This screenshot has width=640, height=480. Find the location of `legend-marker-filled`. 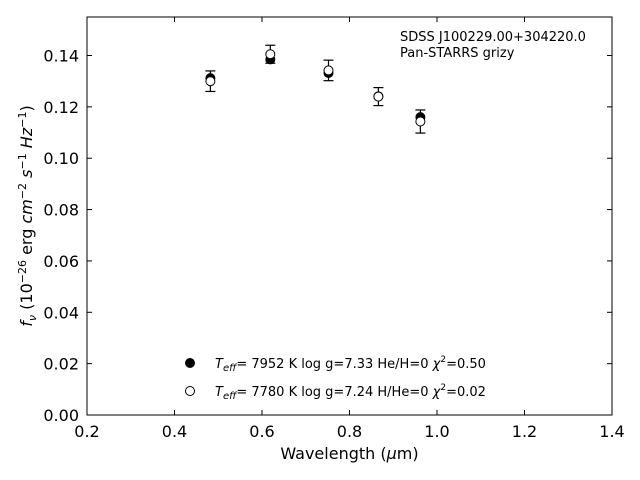

legend-marker-filled is located at coordinates (190, 363).